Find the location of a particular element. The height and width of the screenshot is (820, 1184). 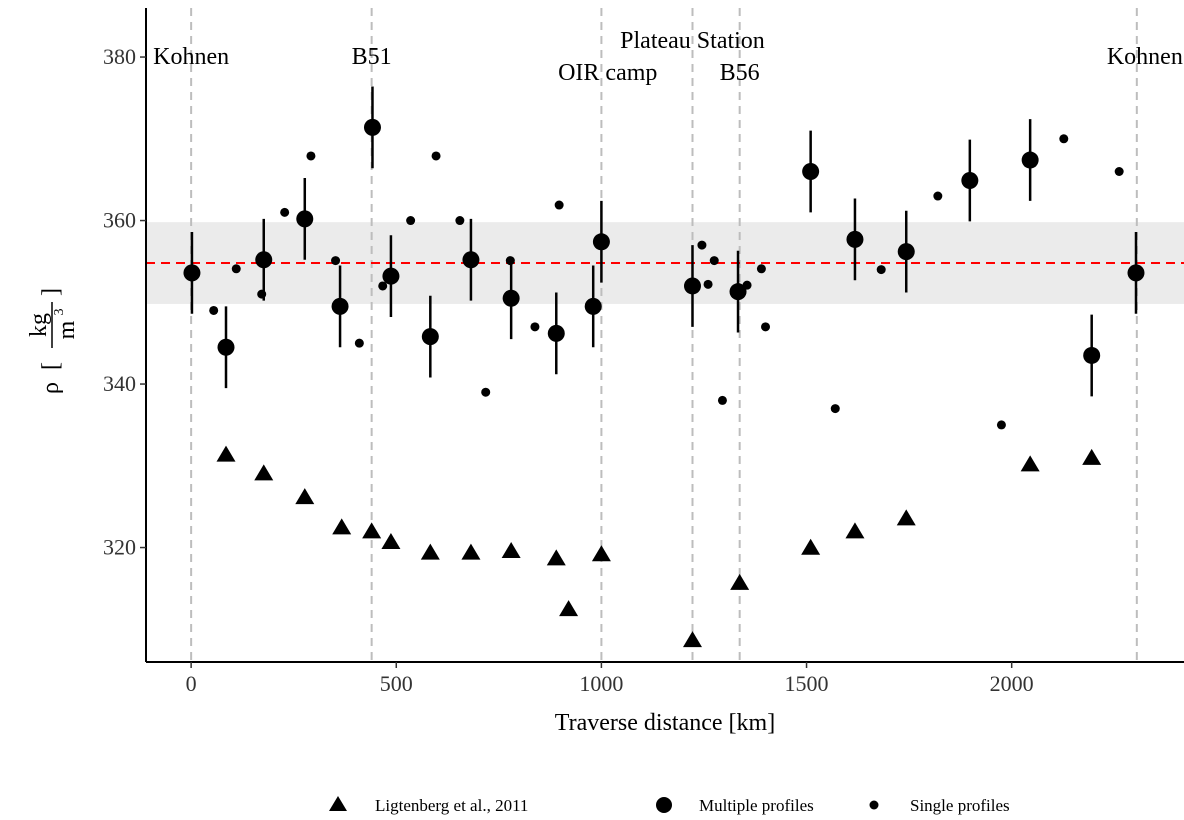

x-tick-label: 0 is located at coordinates (191, 683).